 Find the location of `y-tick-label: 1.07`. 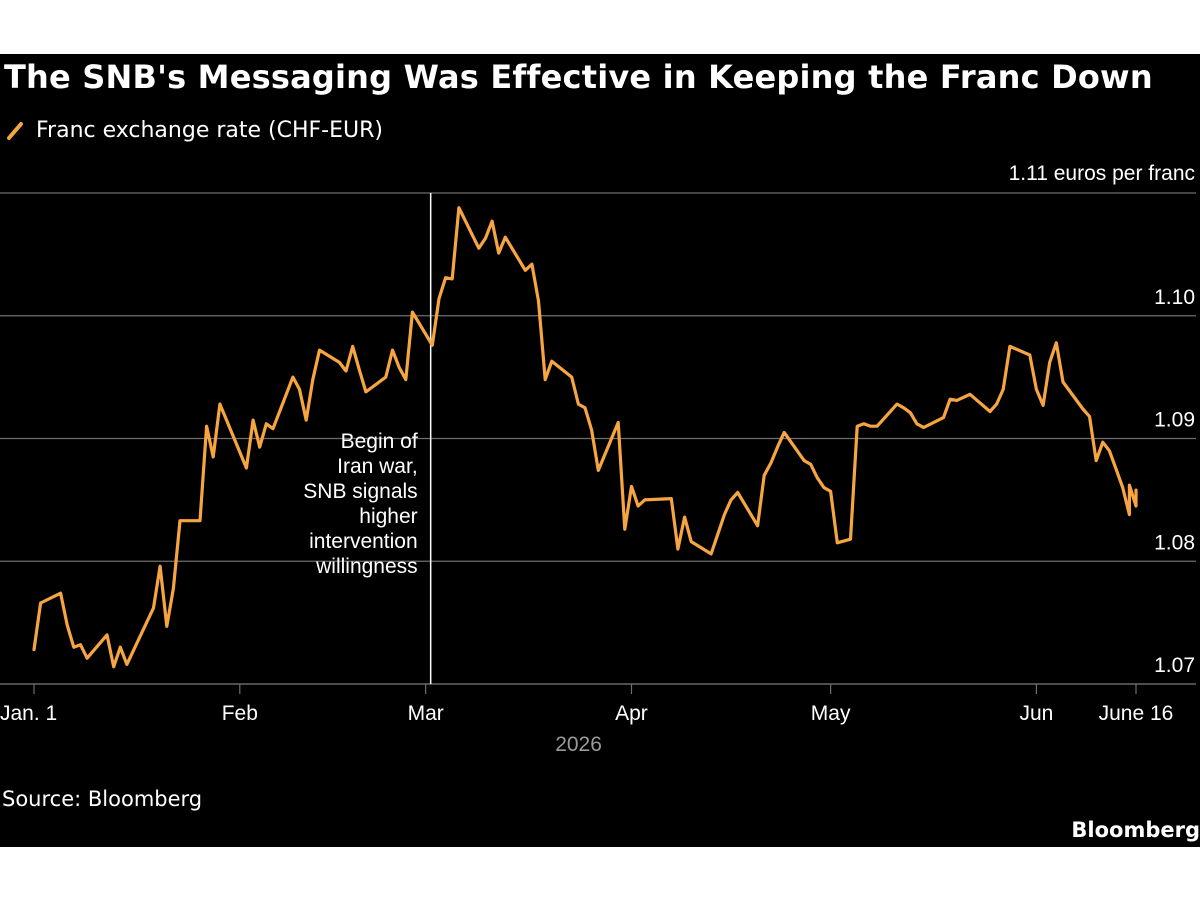

y-tick-label: 1.07 is located at coordinates (1174, 665).